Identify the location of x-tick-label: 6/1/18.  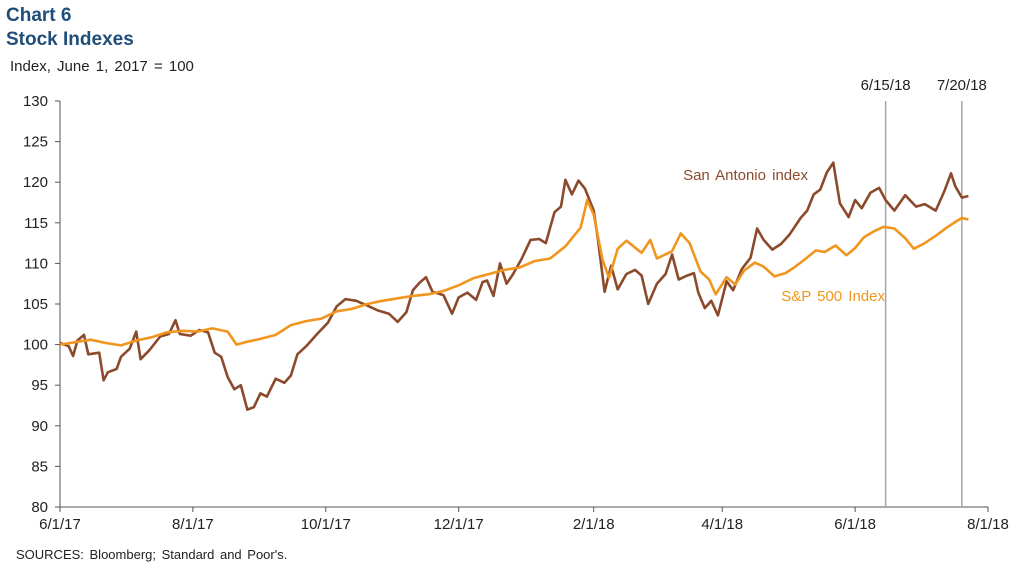
(855, 524).